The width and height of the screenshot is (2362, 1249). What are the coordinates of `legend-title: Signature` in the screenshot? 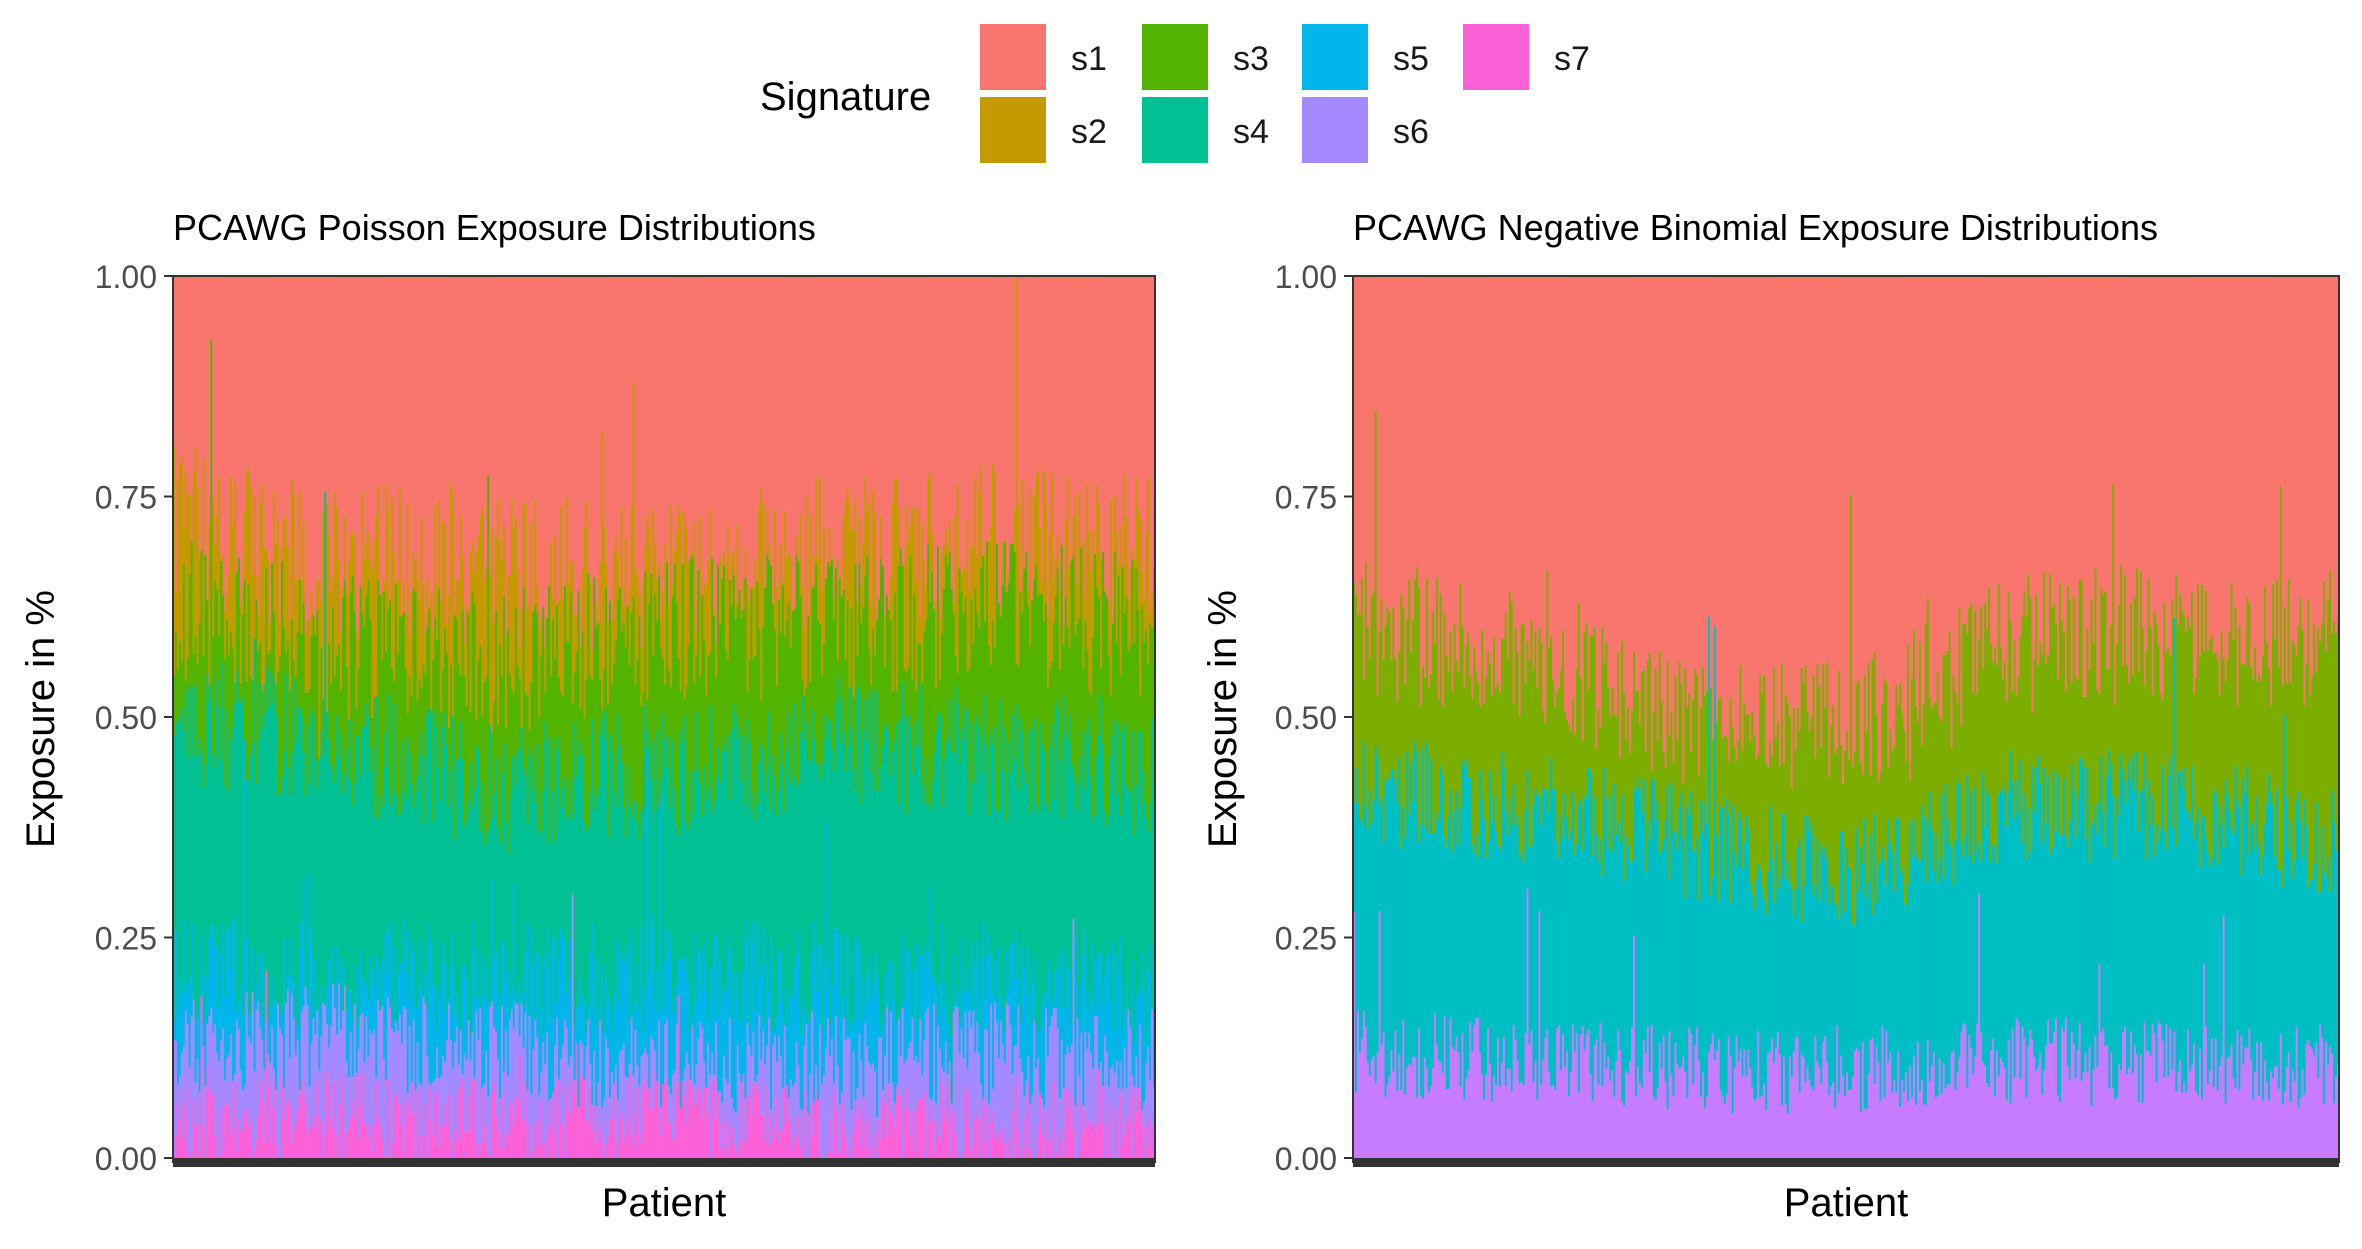 It's located at (845, 97).